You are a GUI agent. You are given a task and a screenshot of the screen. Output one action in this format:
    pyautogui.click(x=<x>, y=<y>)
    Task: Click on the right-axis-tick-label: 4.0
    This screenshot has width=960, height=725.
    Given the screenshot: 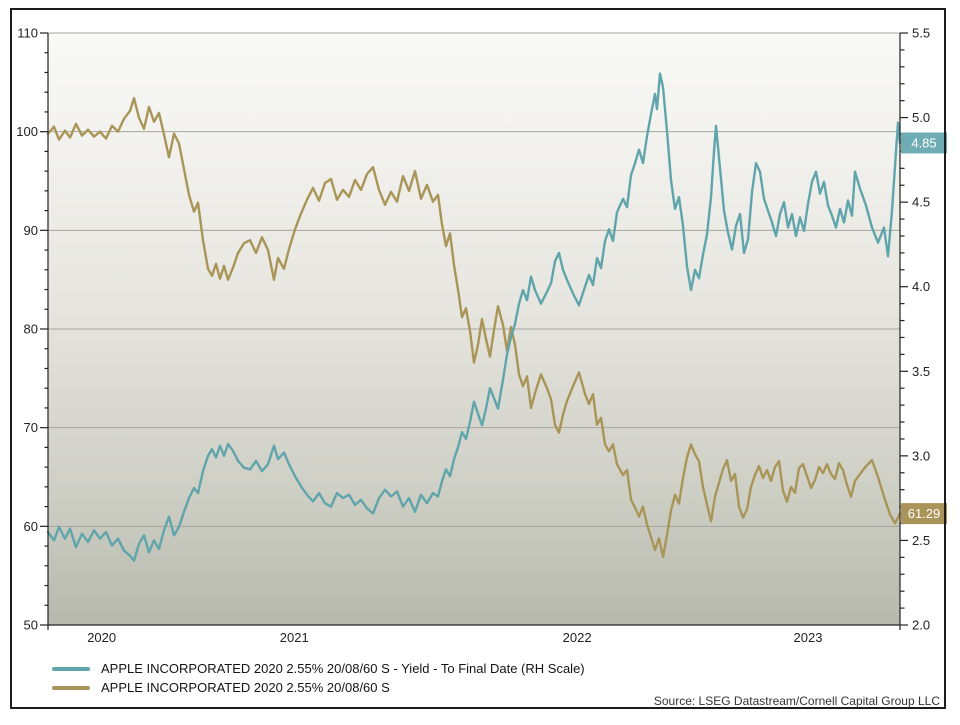 What is the action you would take?
    pyautogui.click(x=921, y=286)
    